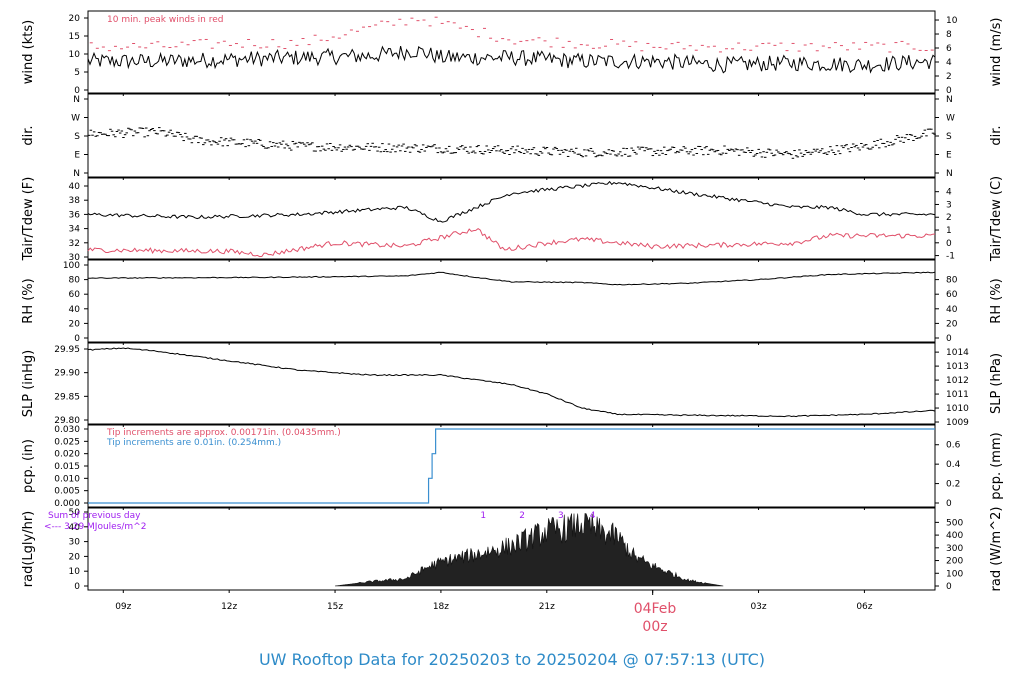 This screenshot has height=700, width=1024. I want to click on wind-right-tick-label: 10, so click(952, 21).